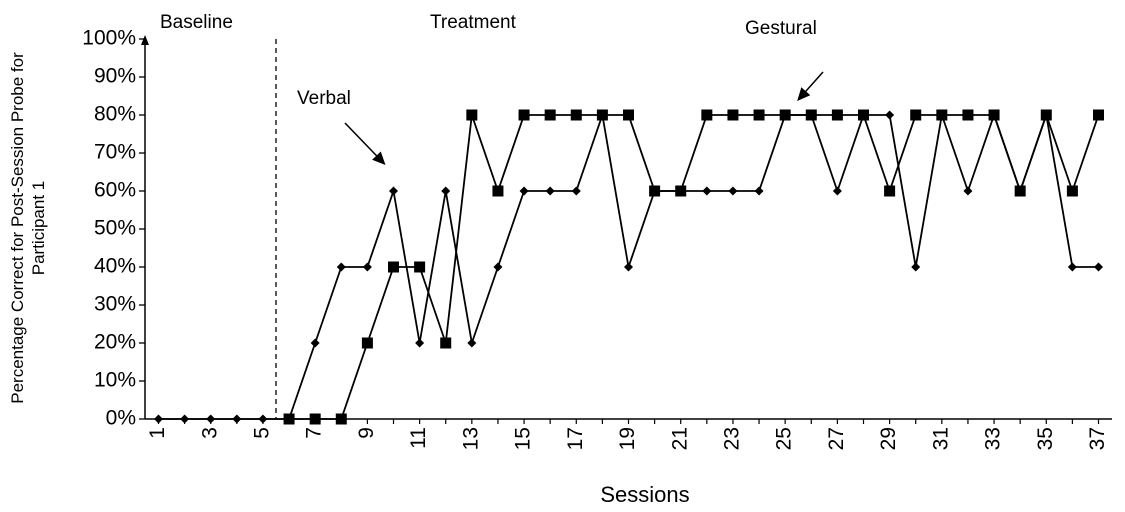 The height and width of the screenshot is (512, 1125). I want to click on x-tick-label: 5, so click(261, 433).